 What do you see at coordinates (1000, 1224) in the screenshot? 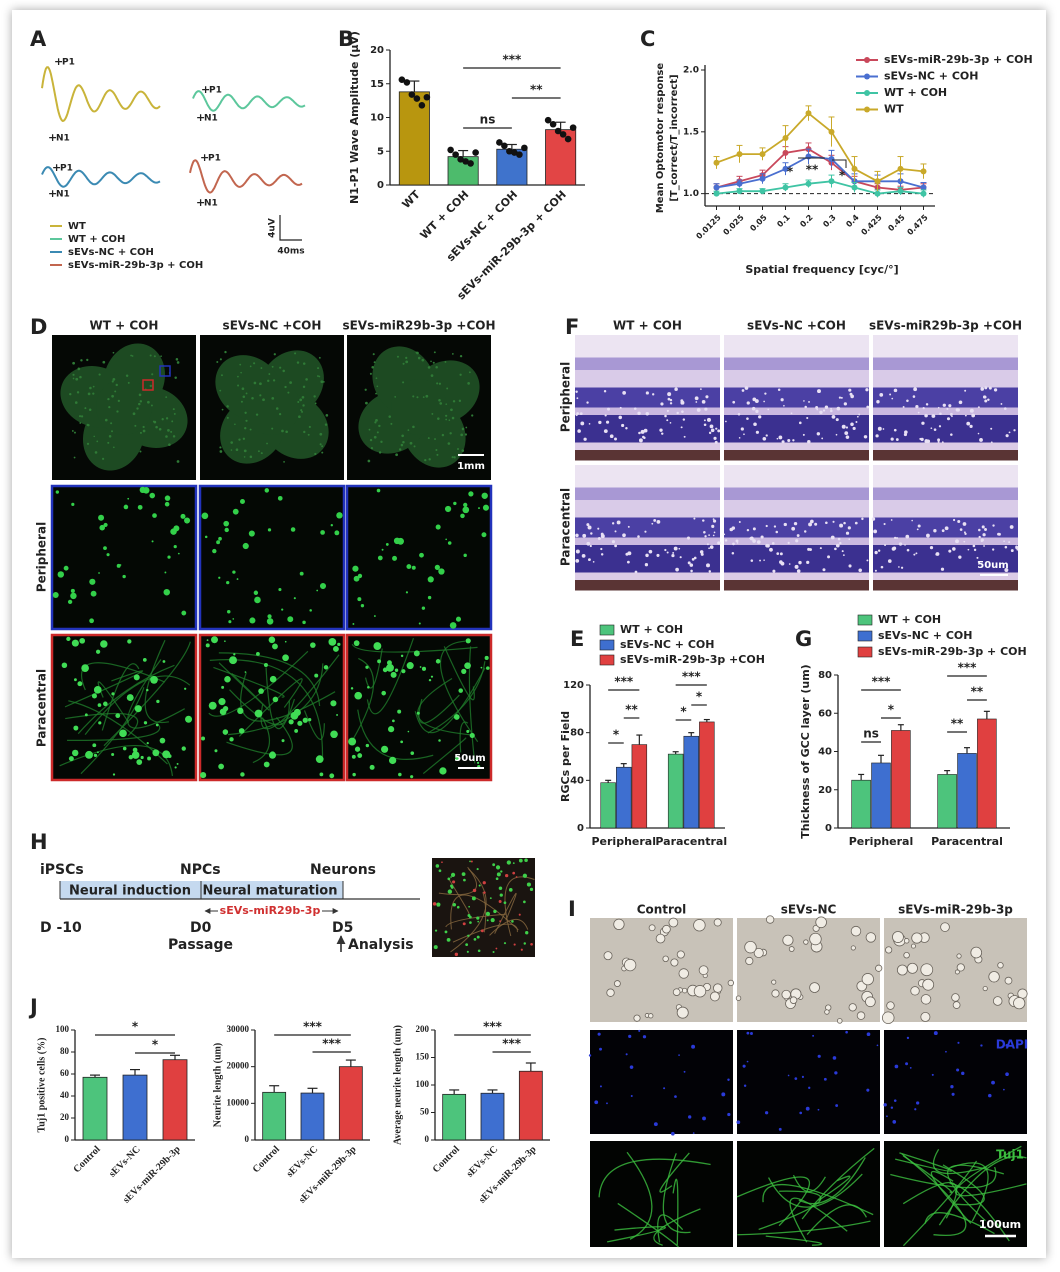
I see `scale-label: 100um` at bounding box center [1000, 1224].